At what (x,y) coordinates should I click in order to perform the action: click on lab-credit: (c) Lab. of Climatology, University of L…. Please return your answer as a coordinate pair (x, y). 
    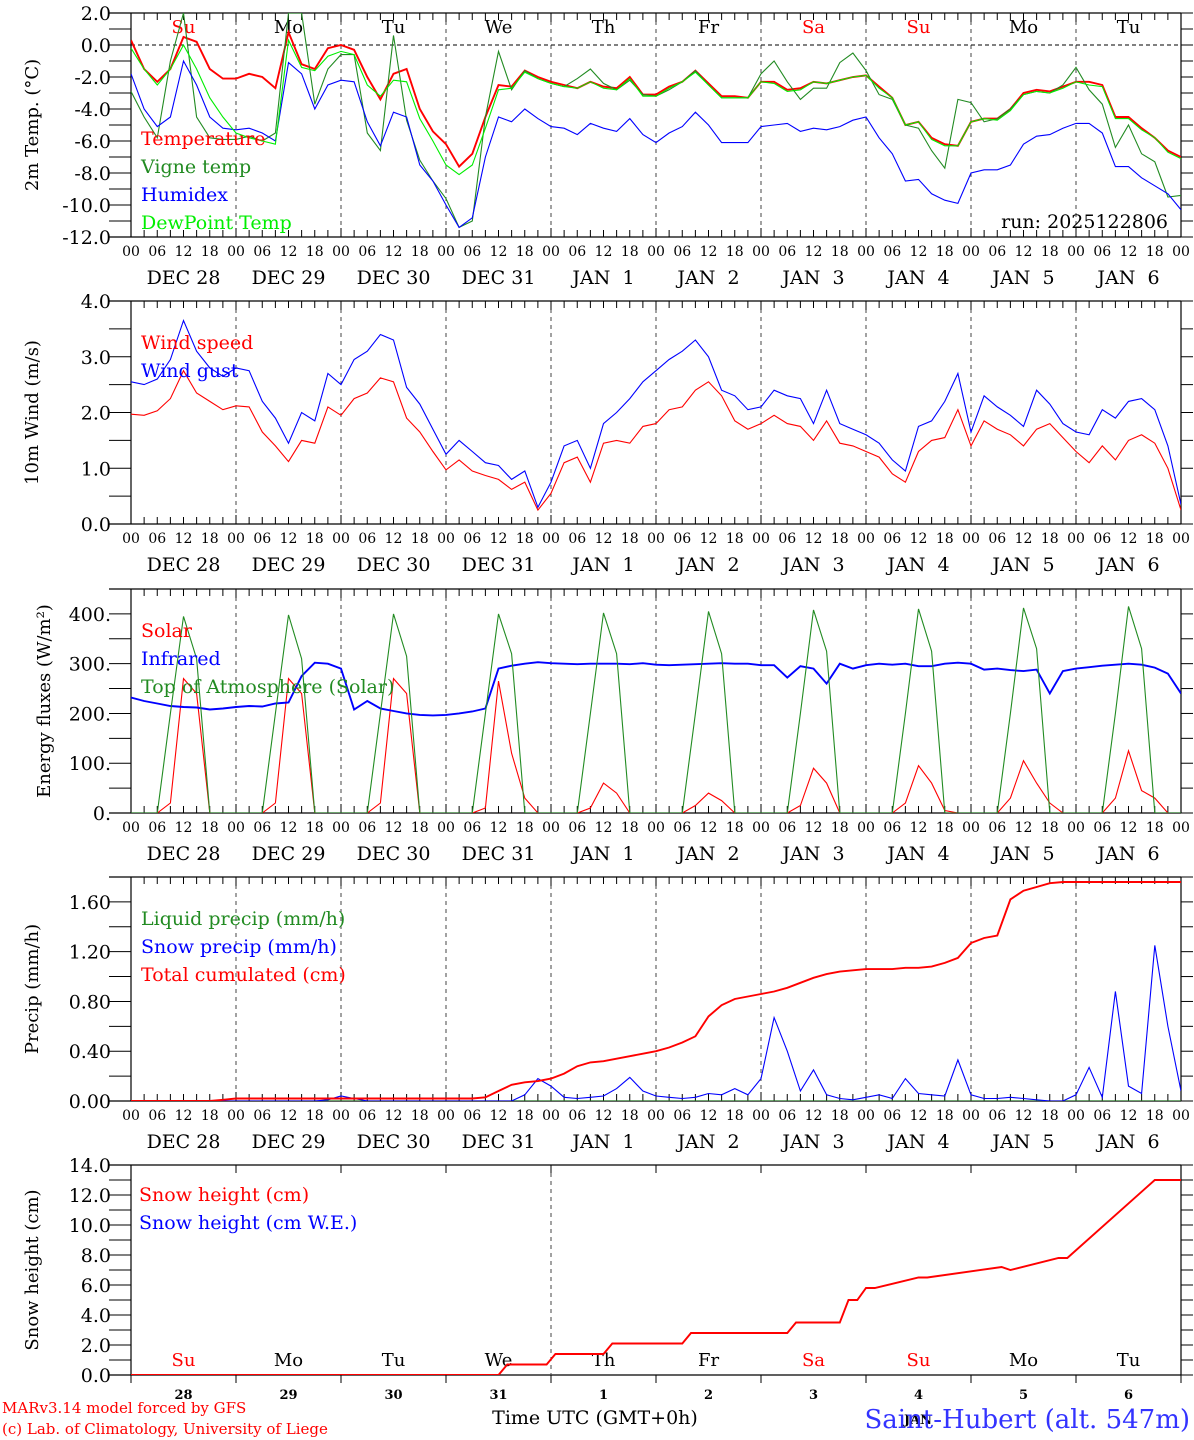
    Looking at the image, I should click on (165, 1429).